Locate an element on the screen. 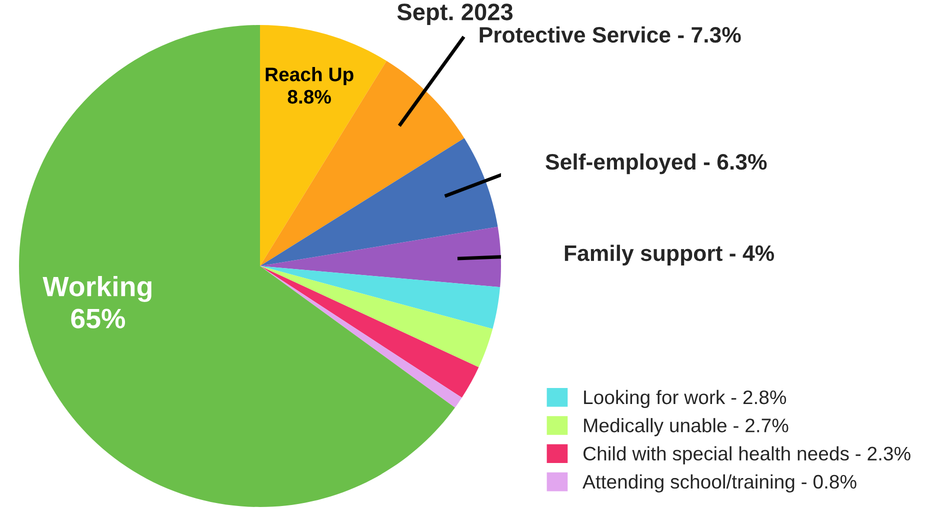 This screenshot has width=948, height=510. data-label: 65% is located at coordinates (98, 318).